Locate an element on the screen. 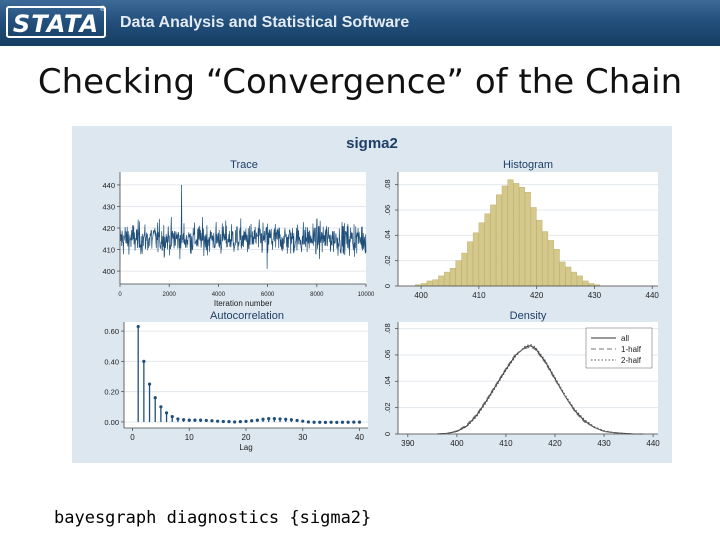  registered-mark: ® is located at coordinates (103, 9).